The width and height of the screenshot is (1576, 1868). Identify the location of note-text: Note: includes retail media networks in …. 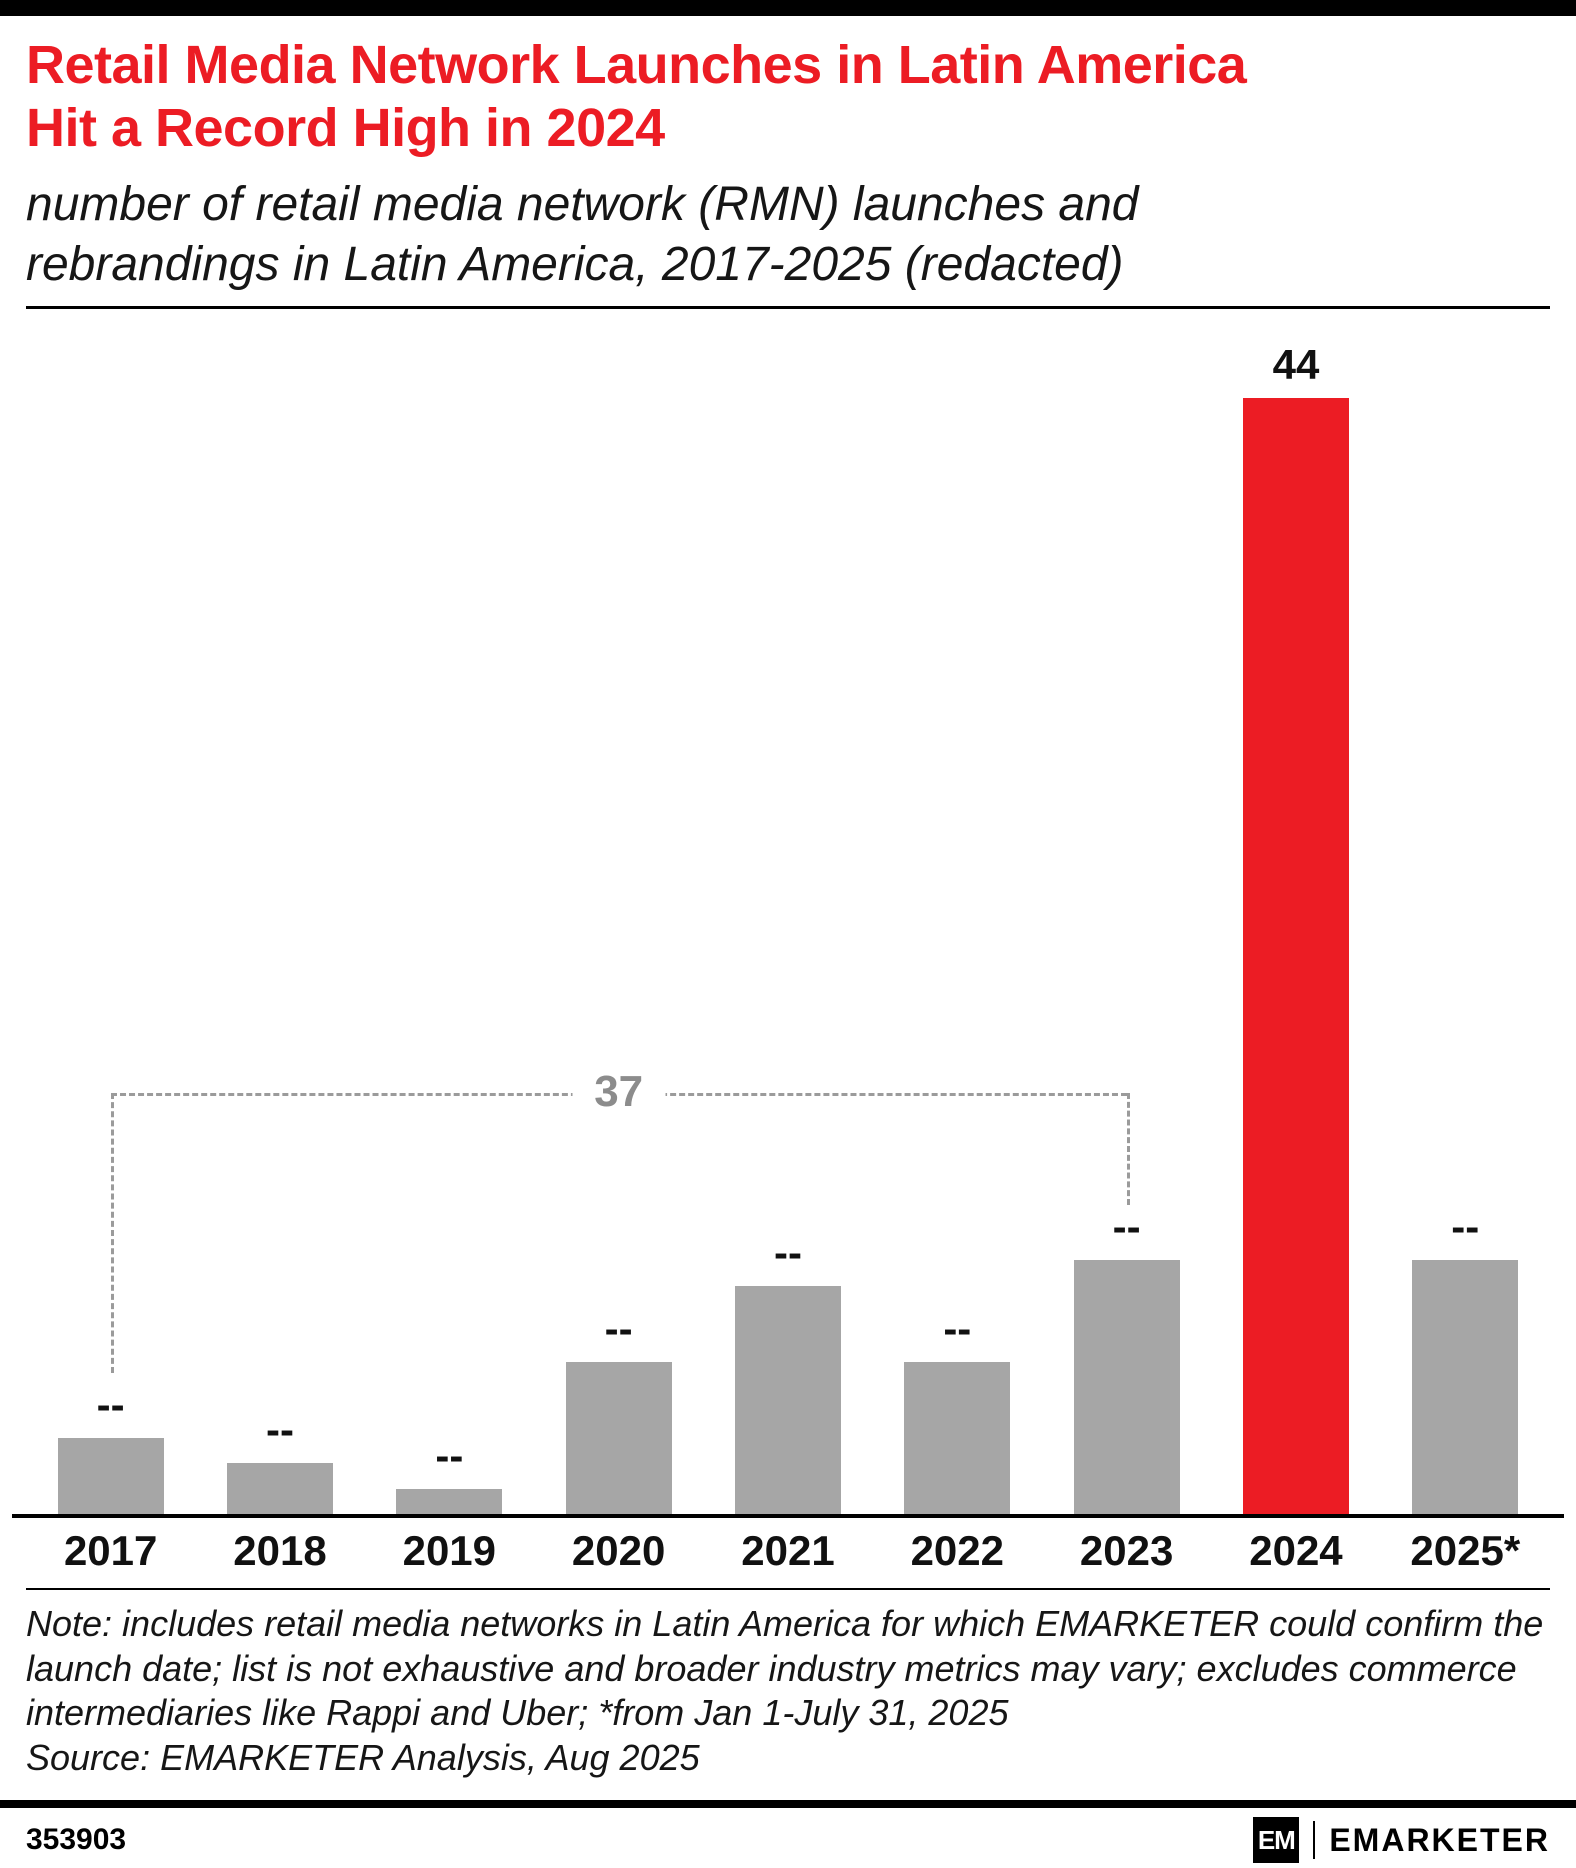
(785, 1668).